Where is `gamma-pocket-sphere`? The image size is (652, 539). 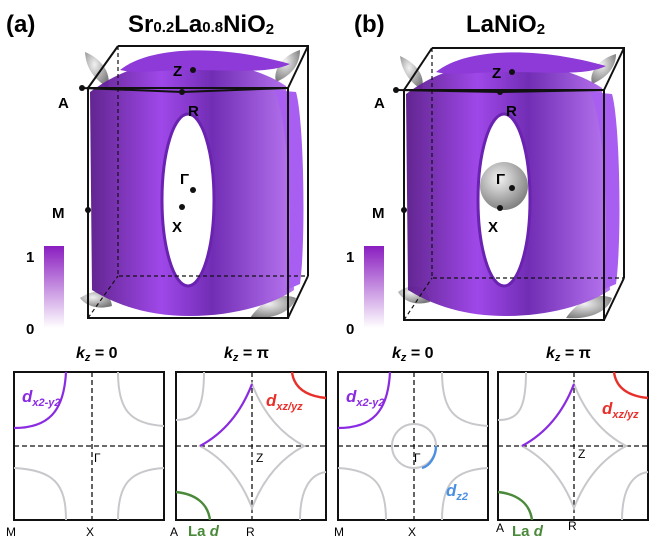 gamma-pocket-sphere is located at coordinates (504, 186).